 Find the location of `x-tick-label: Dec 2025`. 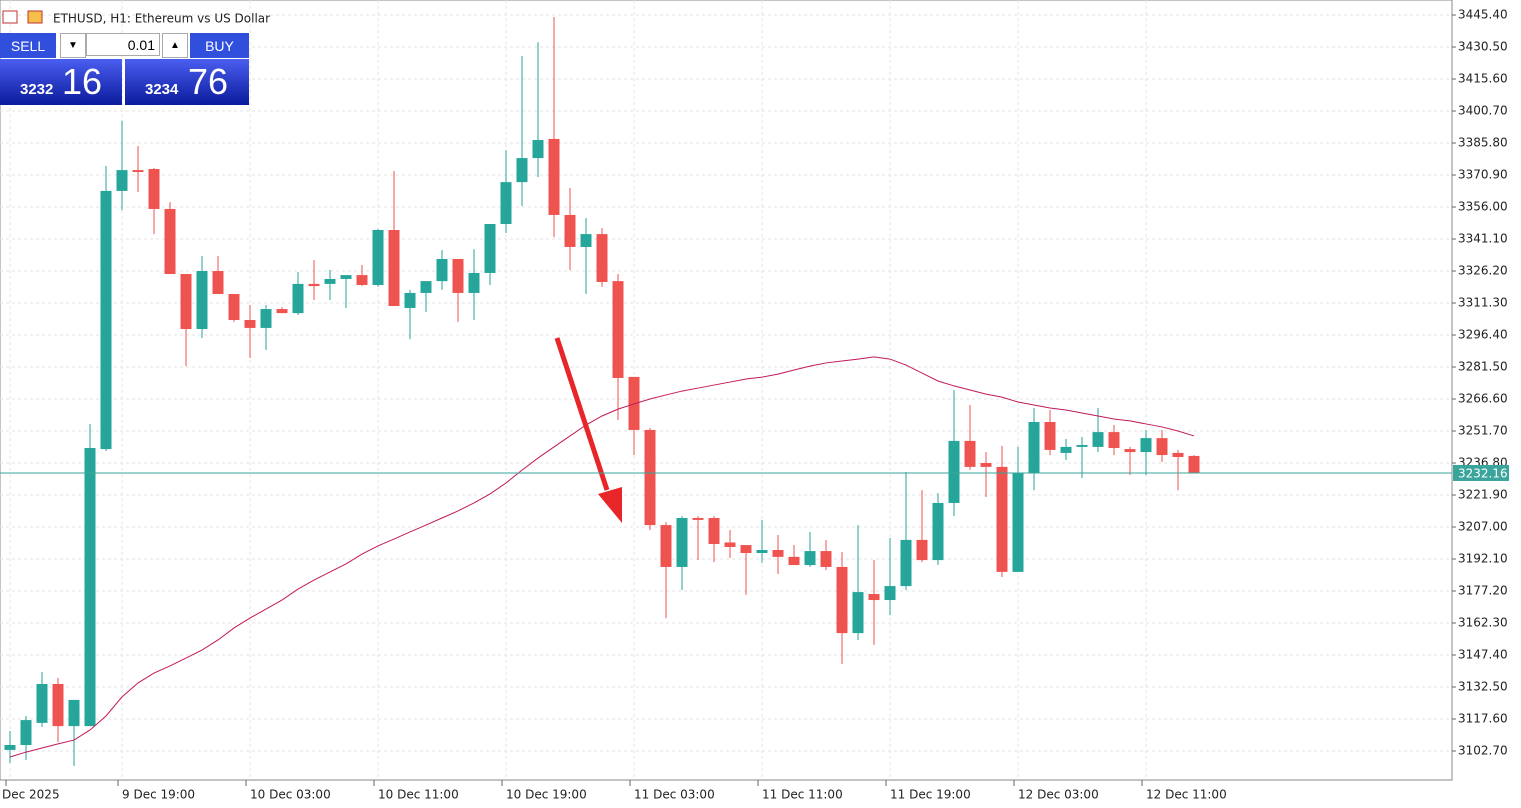

x-tick-label: Dec 2025 is located at coordinates (31, 795).